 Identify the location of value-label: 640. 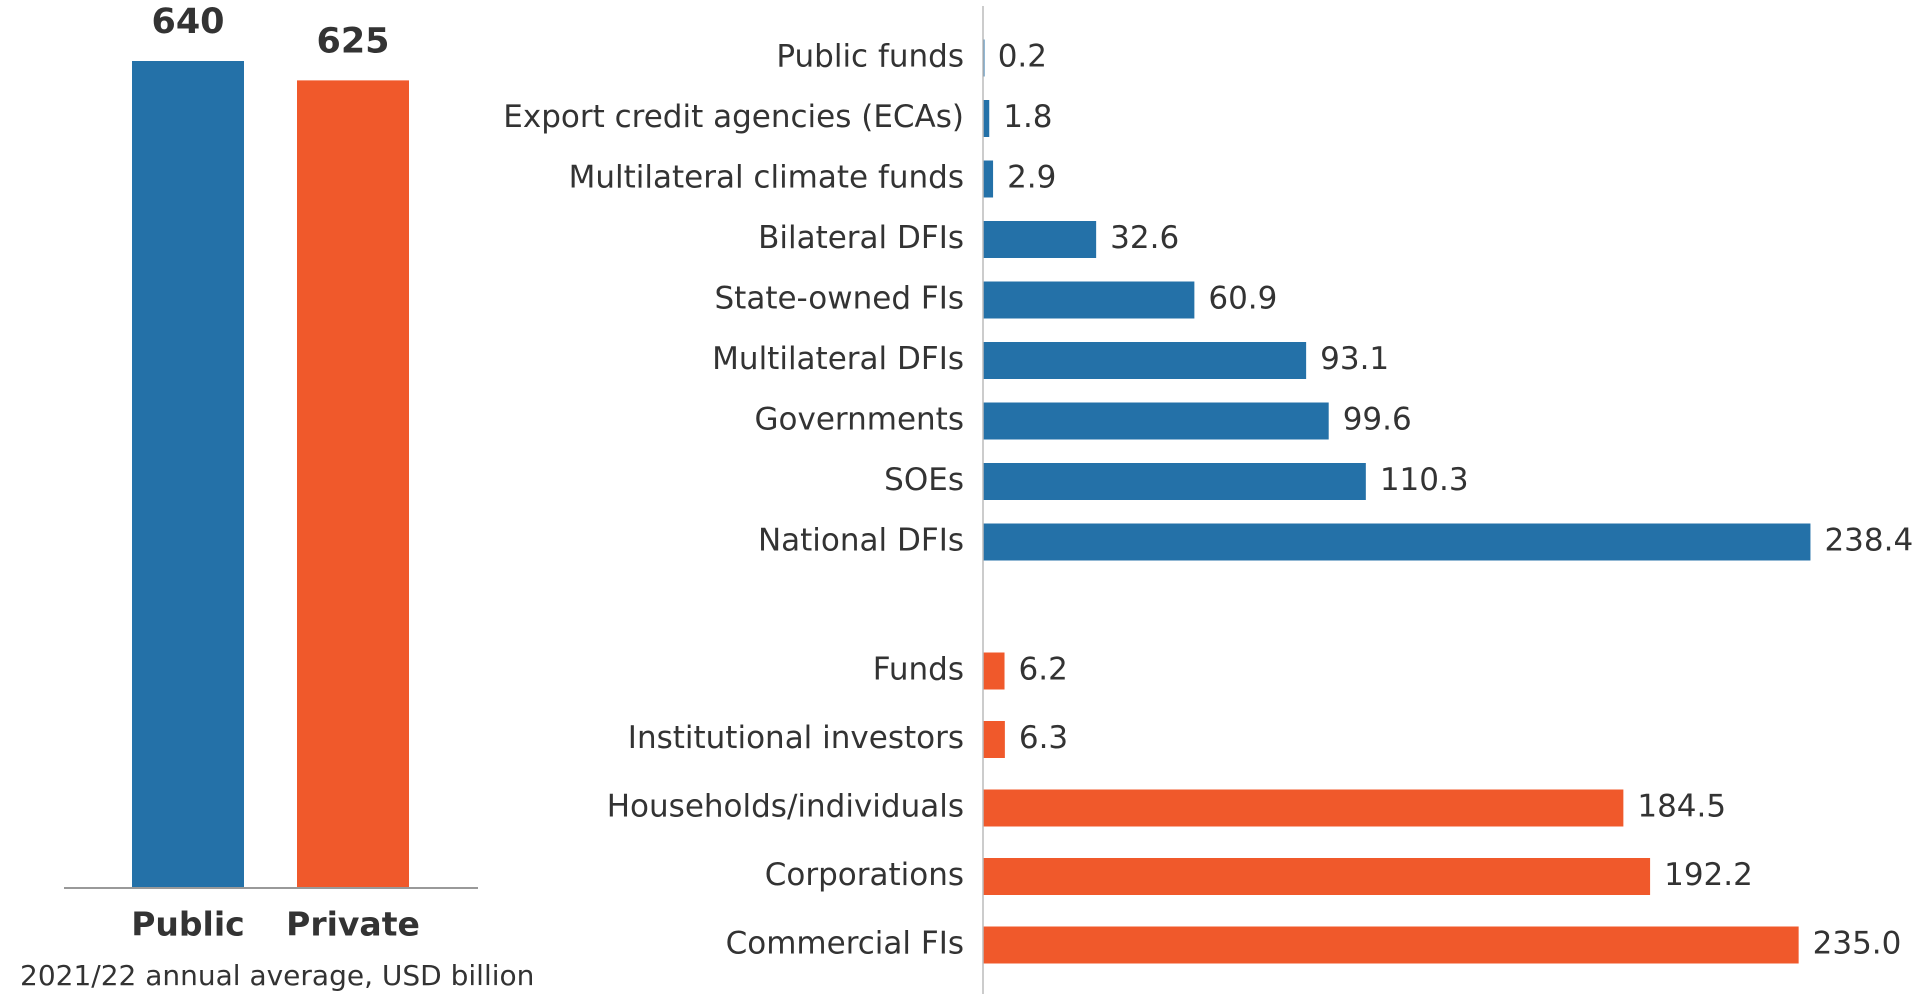
(187, 22).